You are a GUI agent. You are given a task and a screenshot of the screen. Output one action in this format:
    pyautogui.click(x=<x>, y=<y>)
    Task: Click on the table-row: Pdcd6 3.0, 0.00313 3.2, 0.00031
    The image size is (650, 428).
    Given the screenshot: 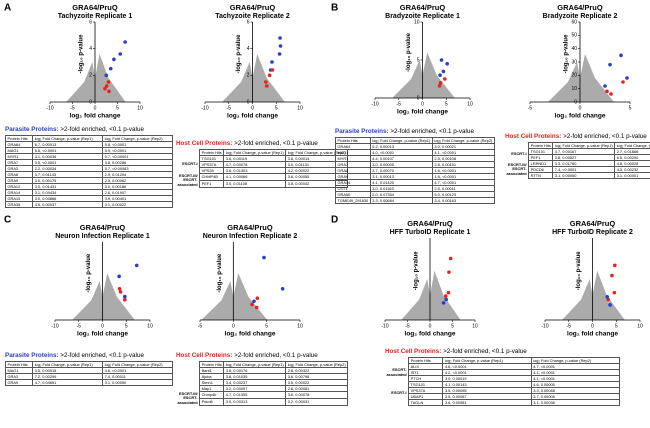 What is the action you would take?
    pyautogui.click(x=262, y=401)
    